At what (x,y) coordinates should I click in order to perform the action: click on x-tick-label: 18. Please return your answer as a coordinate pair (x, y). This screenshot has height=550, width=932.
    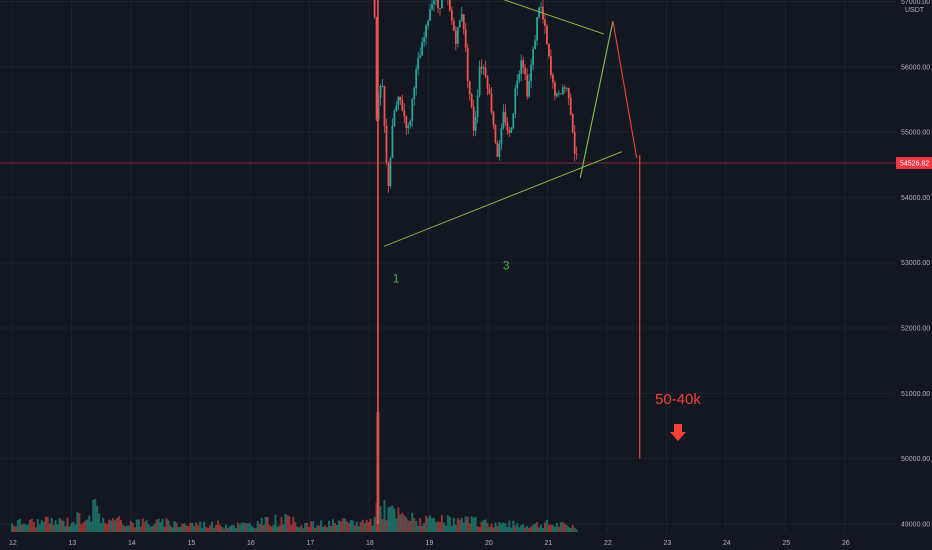
    Looking at the image, I should click on (370, 543).